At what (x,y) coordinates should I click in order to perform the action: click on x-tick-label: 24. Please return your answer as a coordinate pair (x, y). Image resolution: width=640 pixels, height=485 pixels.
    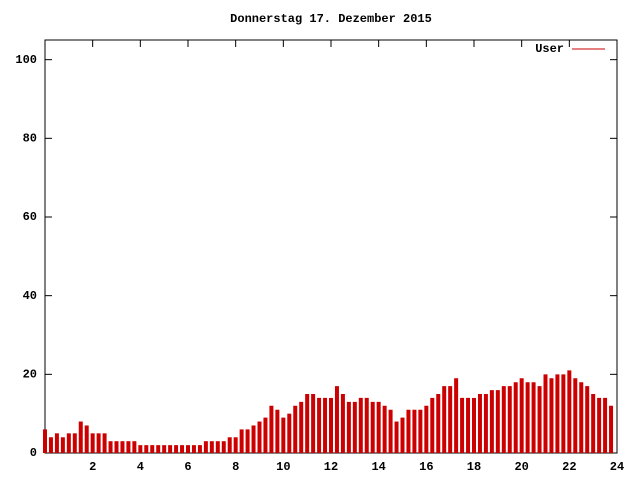
    Looking at the image, I should click on (617, 467).